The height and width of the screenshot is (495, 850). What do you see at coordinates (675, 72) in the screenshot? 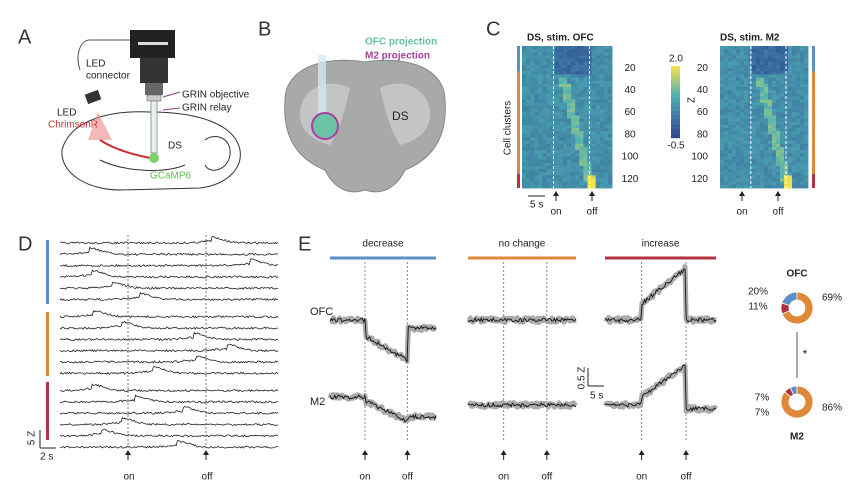
I see `colorbar-cell` at bounding box center [675, 72].